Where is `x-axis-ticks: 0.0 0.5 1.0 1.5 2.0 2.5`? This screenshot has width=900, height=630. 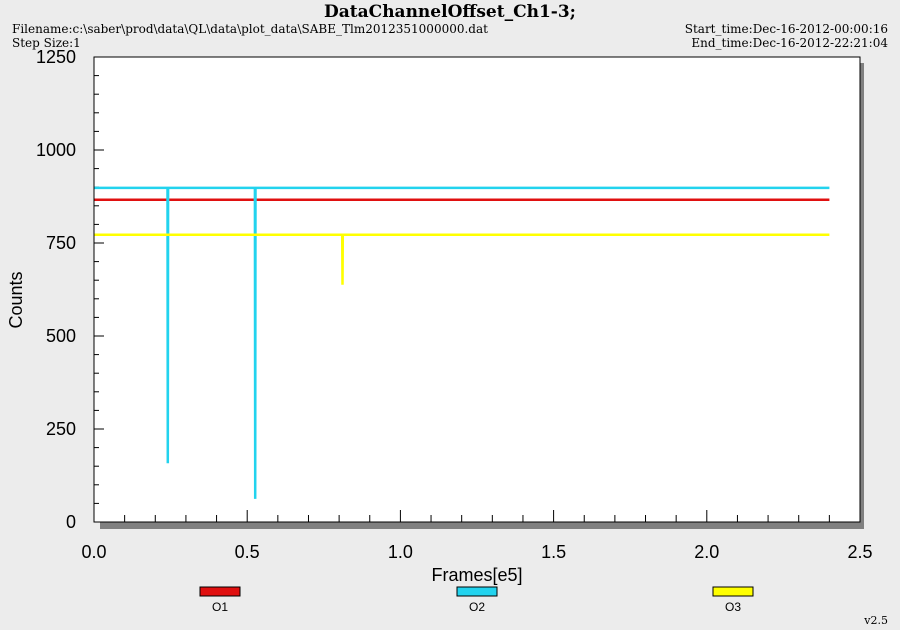 x-axis-ticks: 0.0 0.5 1.0 1.5 2.0 2.5 is located at coordinates (477, 536).